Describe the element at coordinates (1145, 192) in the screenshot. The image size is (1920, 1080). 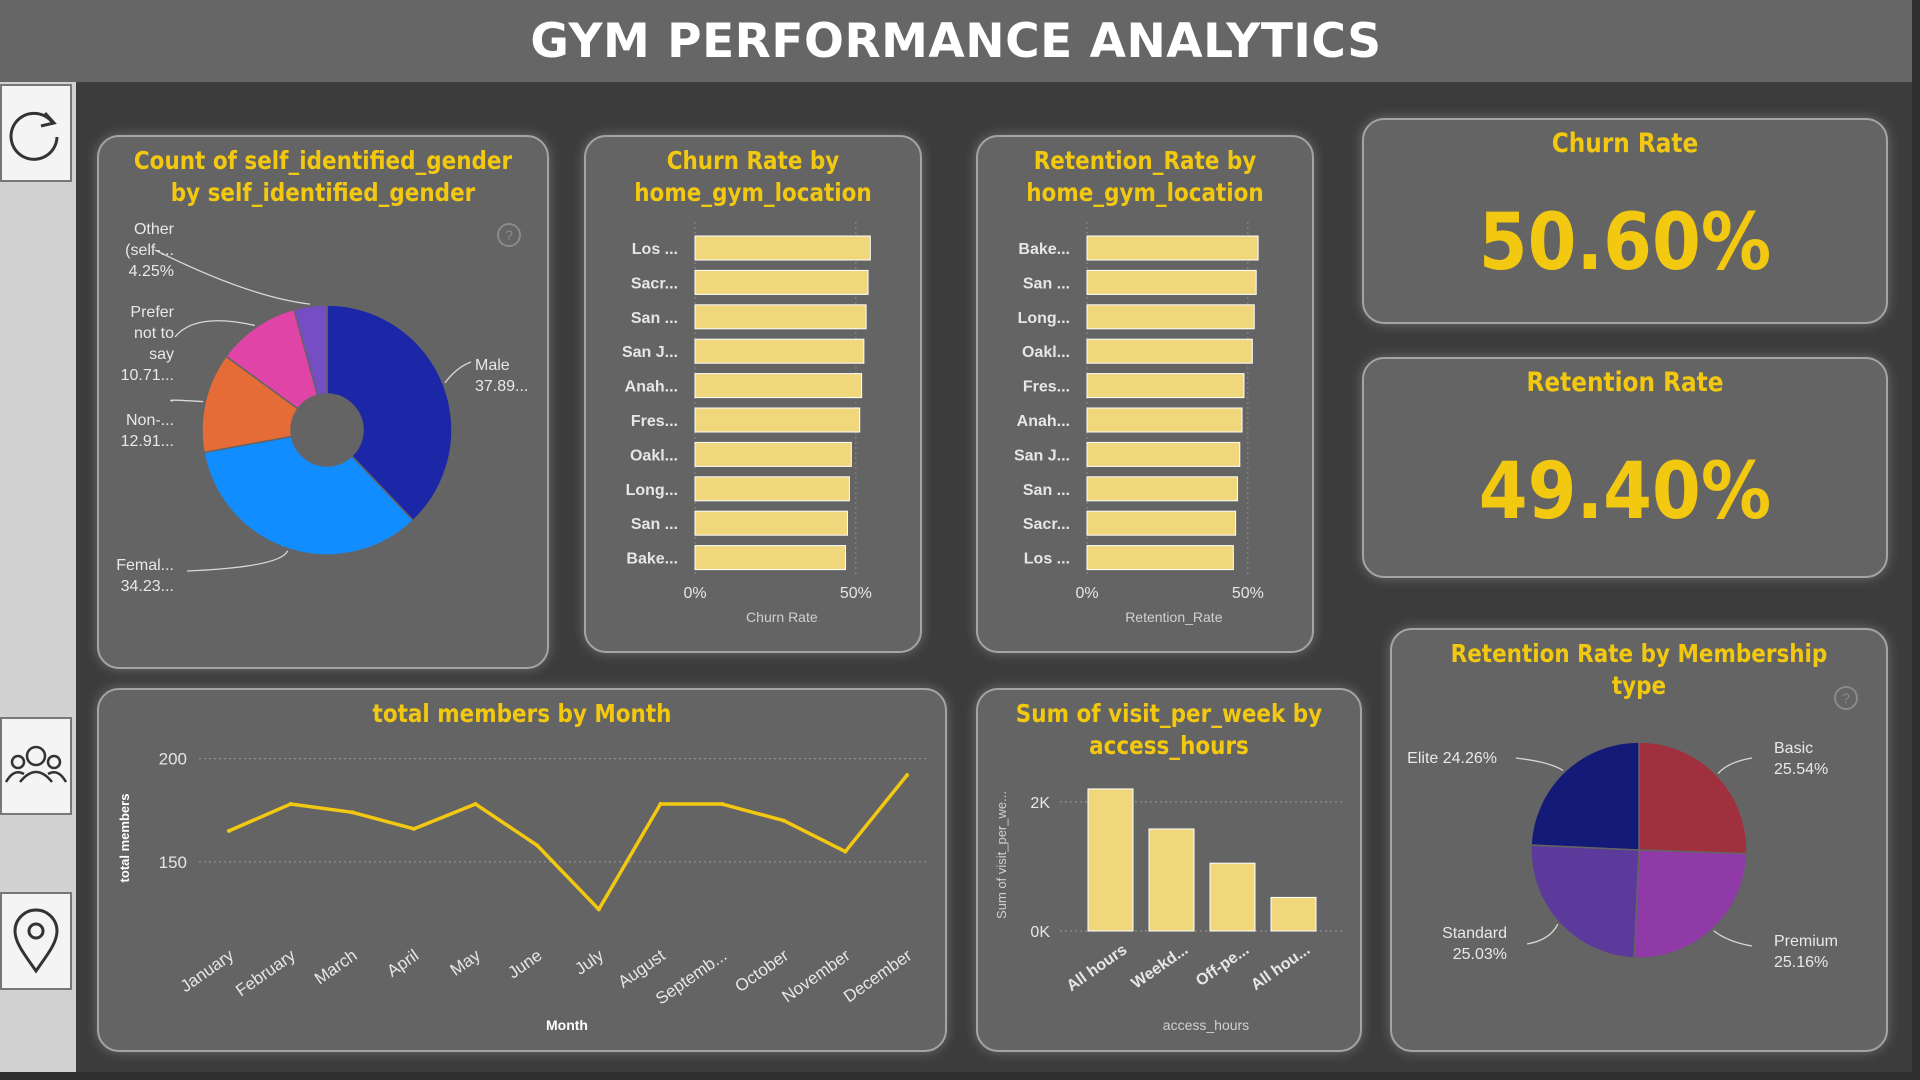
I see `retention-title-line-2: home_gym_location` at that location.